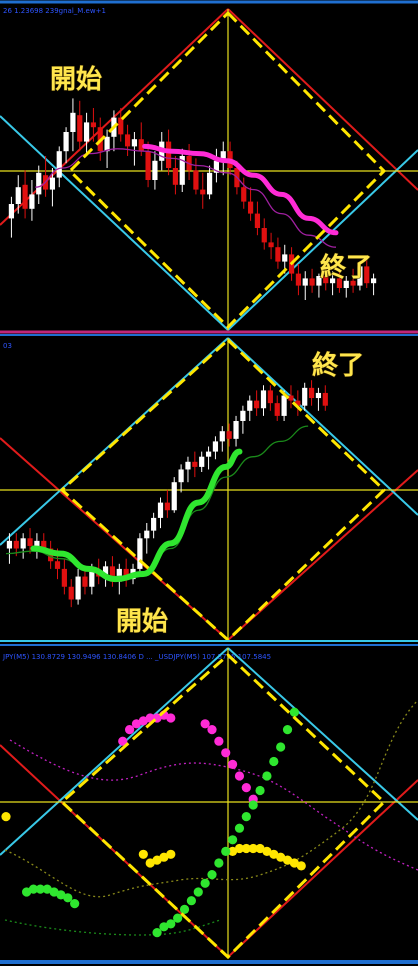 This screenshot has height=966, width=418. What do you see at coordinates (136, 515) in the screenshot?
I see `p2-moving-average-highlight` at bounding box center [136, 515].